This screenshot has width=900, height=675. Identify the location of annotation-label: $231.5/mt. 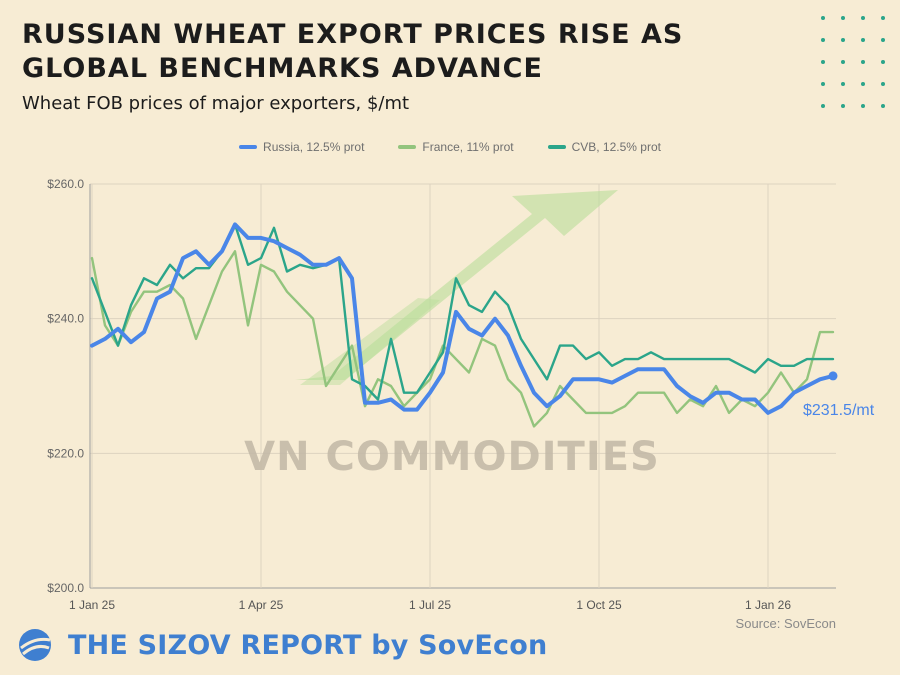
(839, 410).